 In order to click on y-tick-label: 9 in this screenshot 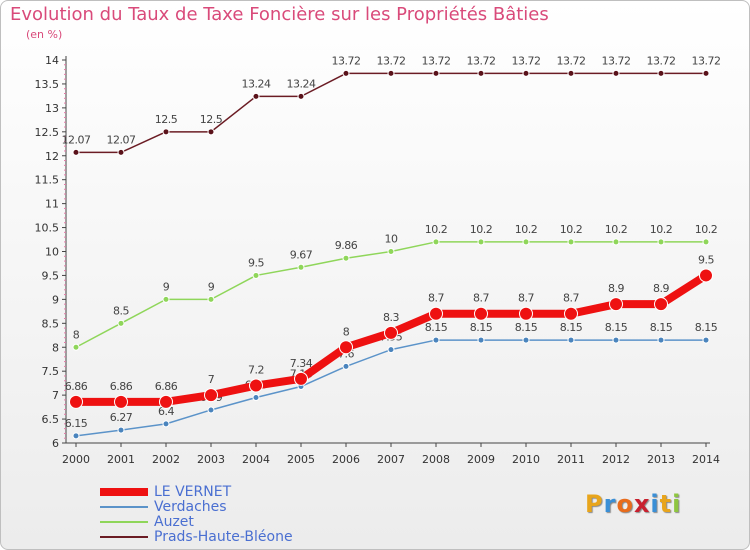, I will do `click(55, 299)`.